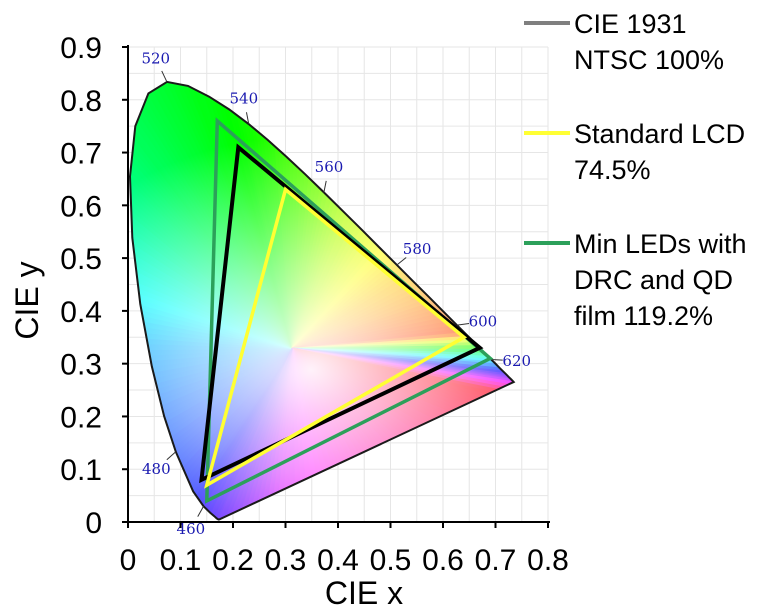 Image resolution: width=778 pixels, height=616 pixels. I want to click on legend-swatch-standard-lcd, so click(547, 133).